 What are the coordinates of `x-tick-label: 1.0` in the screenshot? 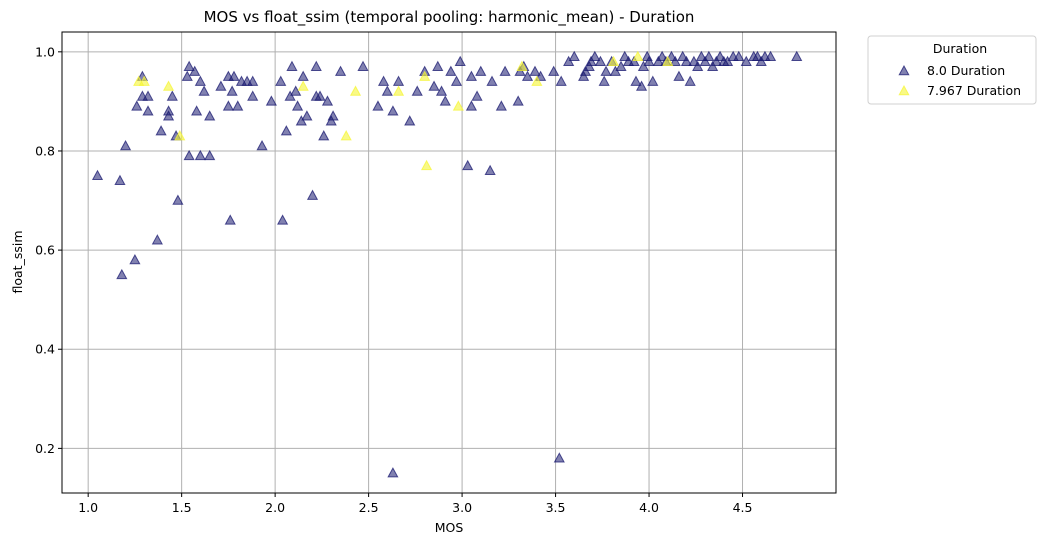 It's located at (88, 507).